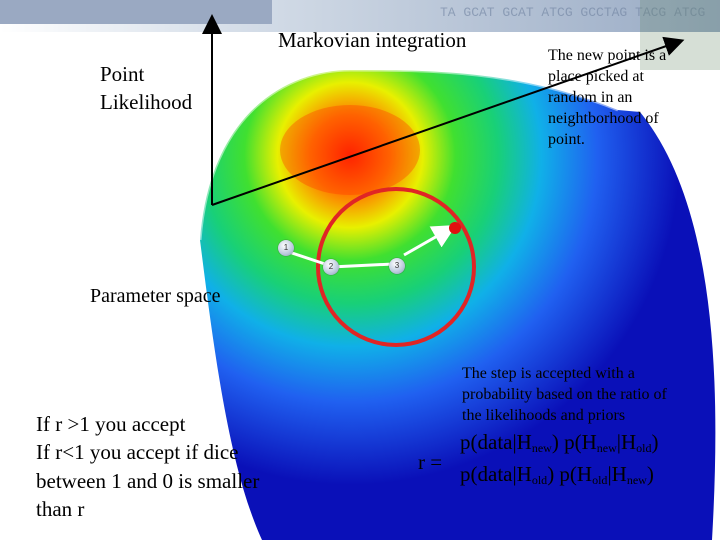 This screenshot has height=540, width=720. I want to click on header-photo, so click(680, 35).